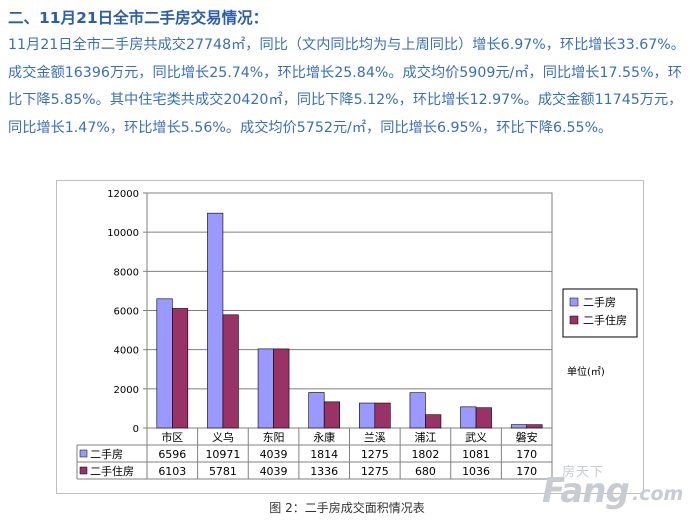 The width and height of the screenshot is (694, 526). Describe the element at coordinates (347, 508) in the screenshot. I see `chart-caption: 图 2：二手房成交面积情况表` at that location.